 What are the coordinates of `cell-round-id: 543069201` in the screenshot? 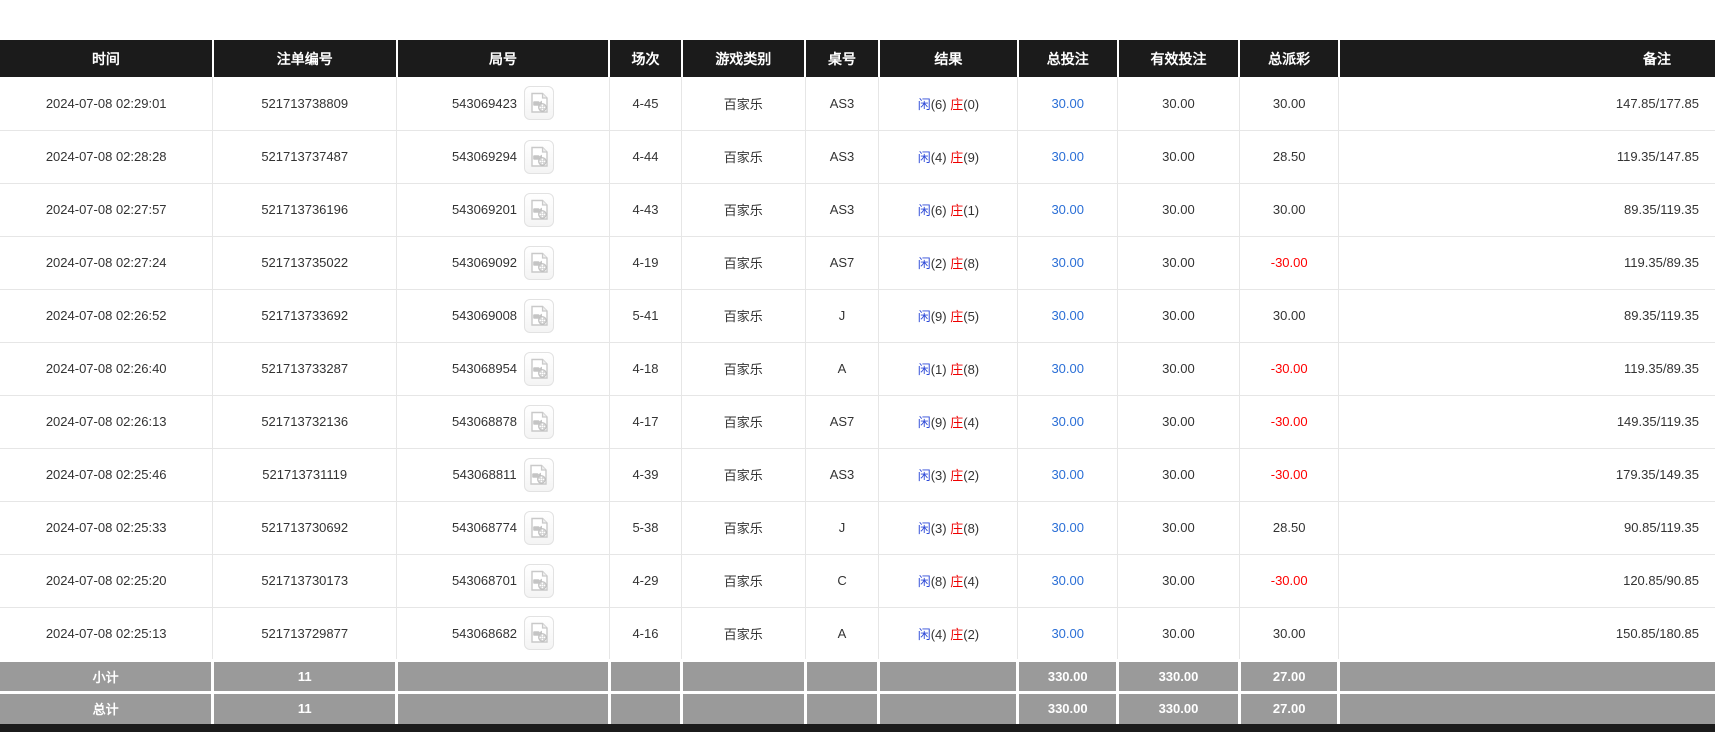 It's located at (503, 210).